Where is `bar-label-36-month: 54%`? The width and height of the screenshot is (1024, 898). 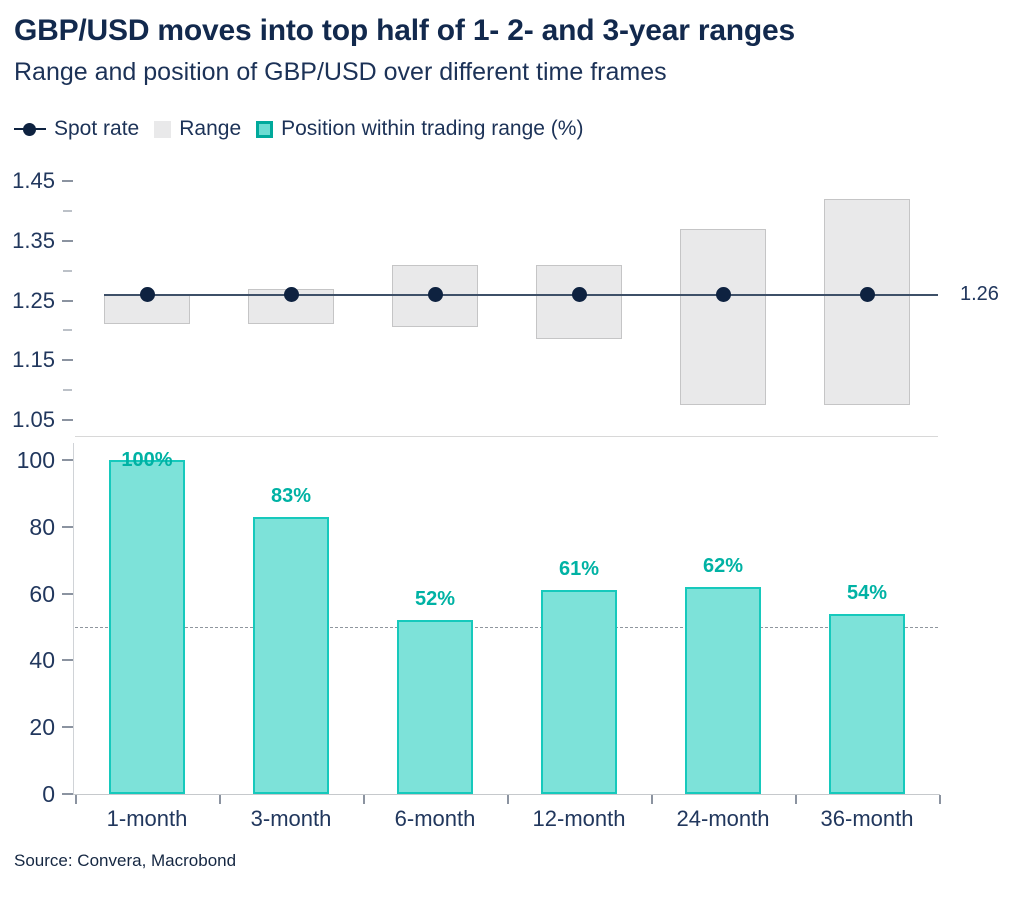 bar-label-36-month: 54% is located at coordinates (867, 592).